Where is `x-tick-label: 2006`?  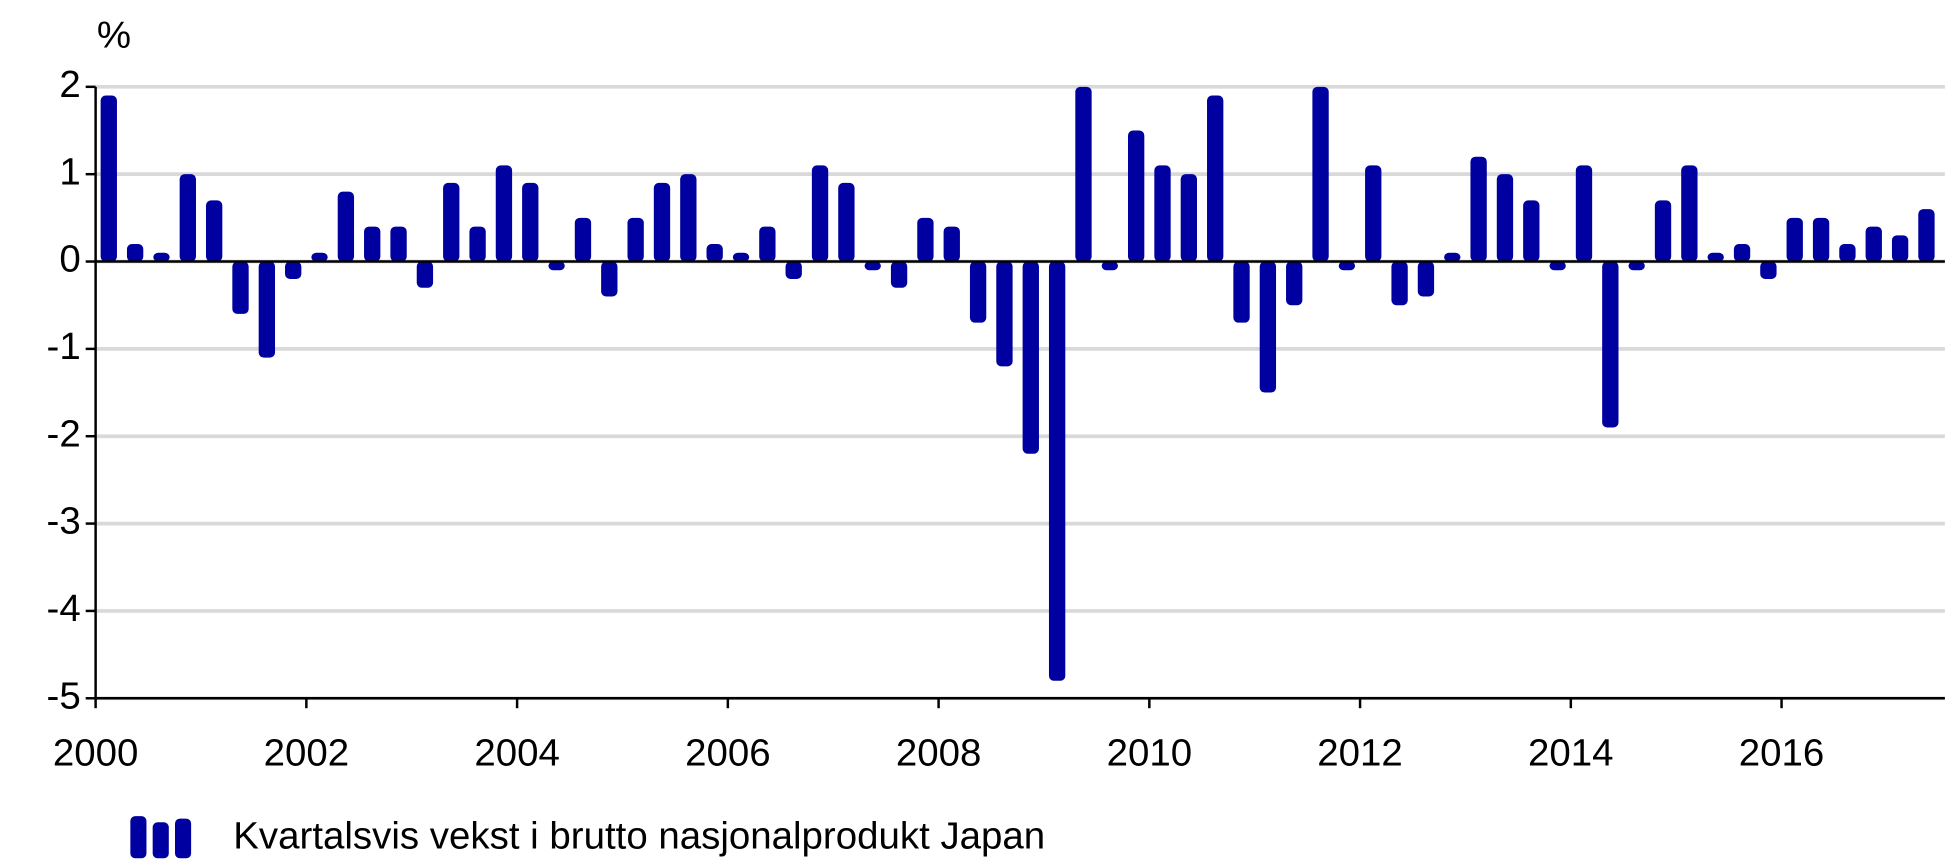
x-tick-label: 2006 is located at coordinates (728, 752).